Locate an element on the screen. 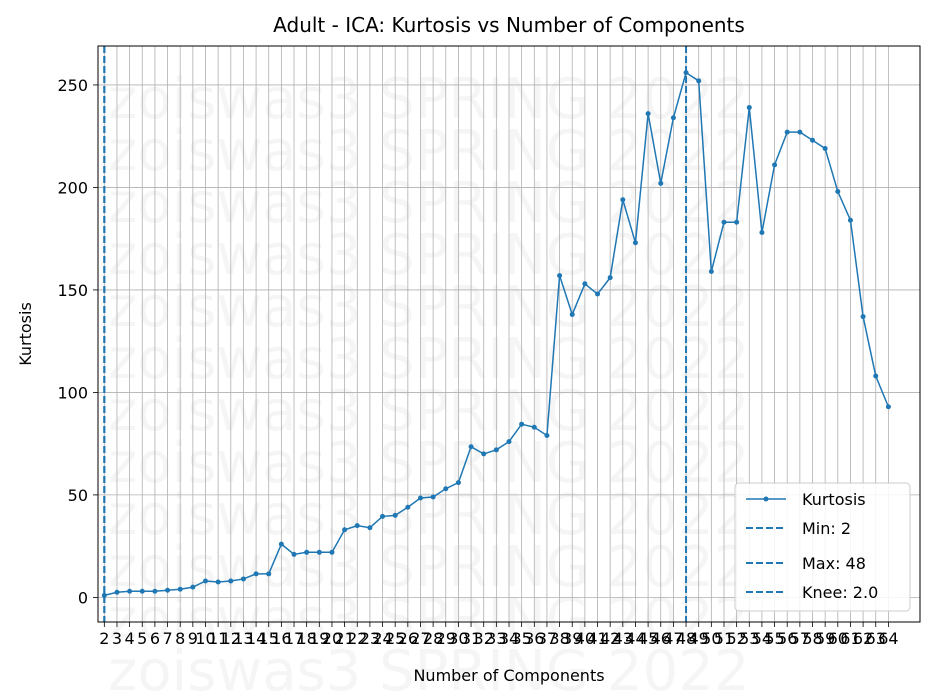 Image resolution: width=934 pixels, height=700 pixels. x-tick-label: 25 is located at coordinates (395, 638).